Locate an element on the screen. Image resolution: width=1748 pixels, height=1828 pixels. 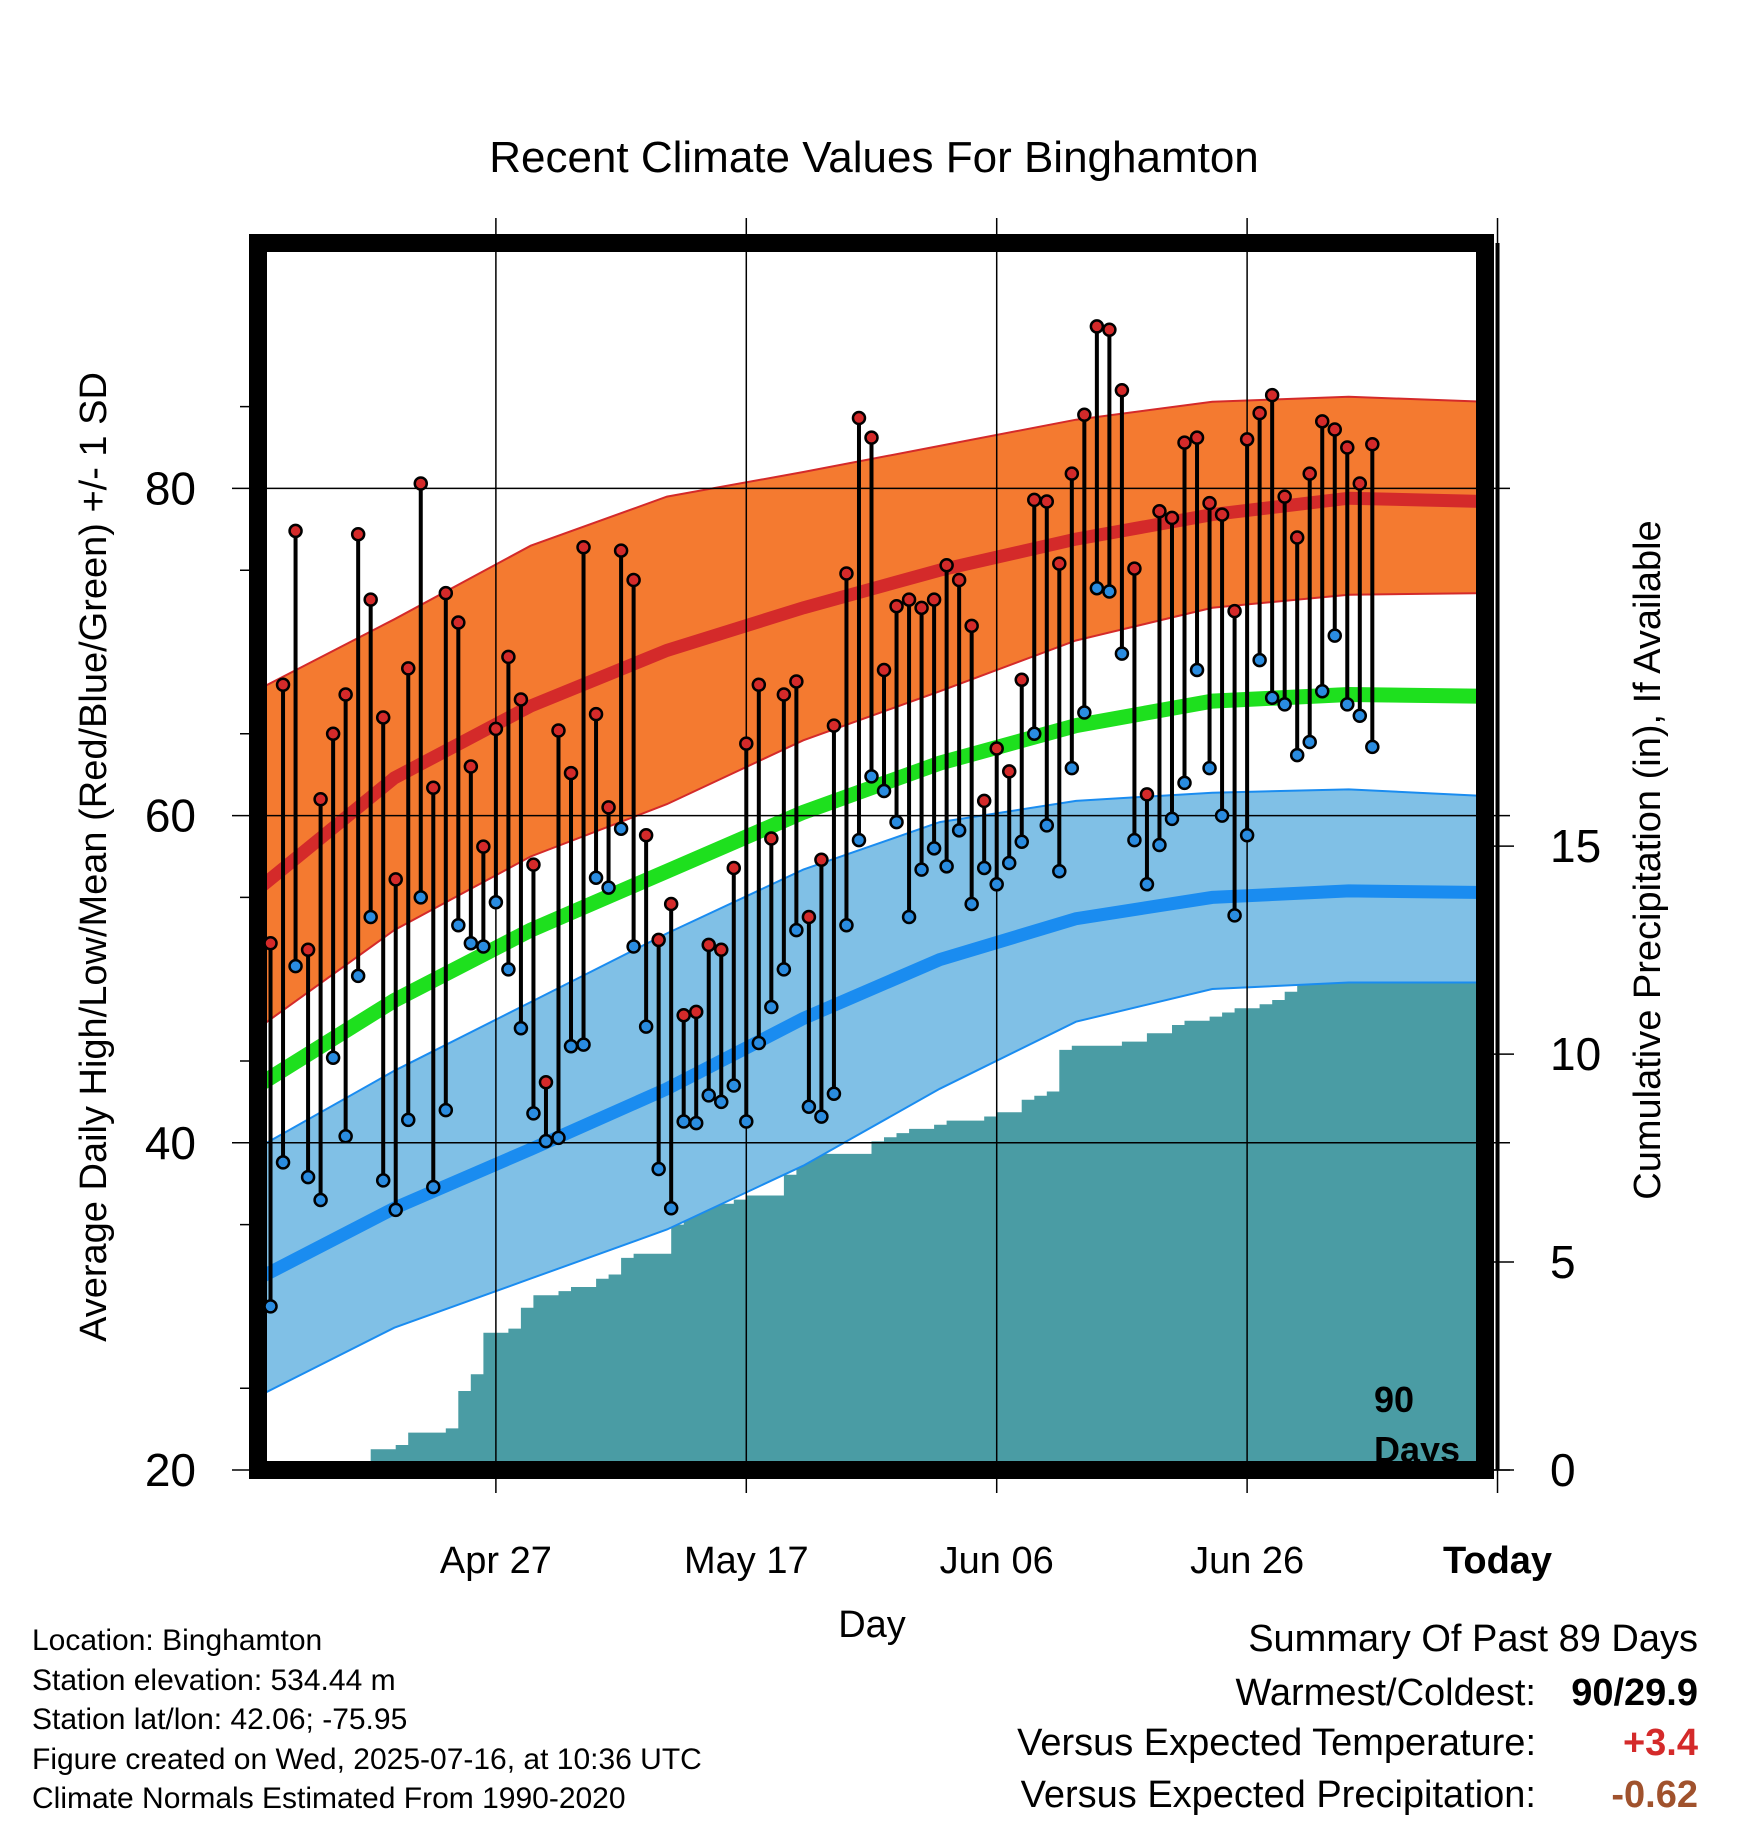
summary-title: Summary Of Past 89 Days is located at coordinates (1473, 1639).